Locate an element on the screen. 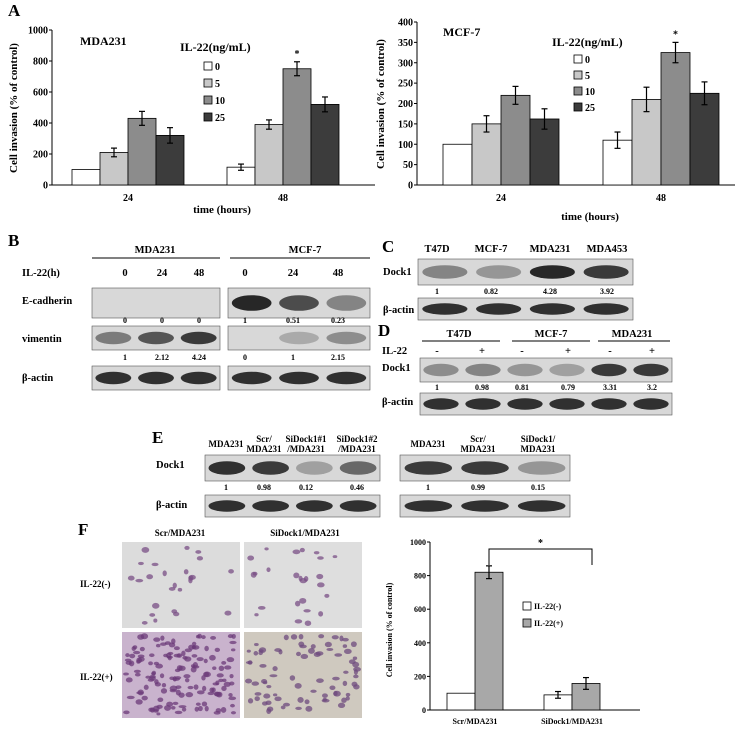  y-tick-label: 1000 is located at coordinates (38, 31).